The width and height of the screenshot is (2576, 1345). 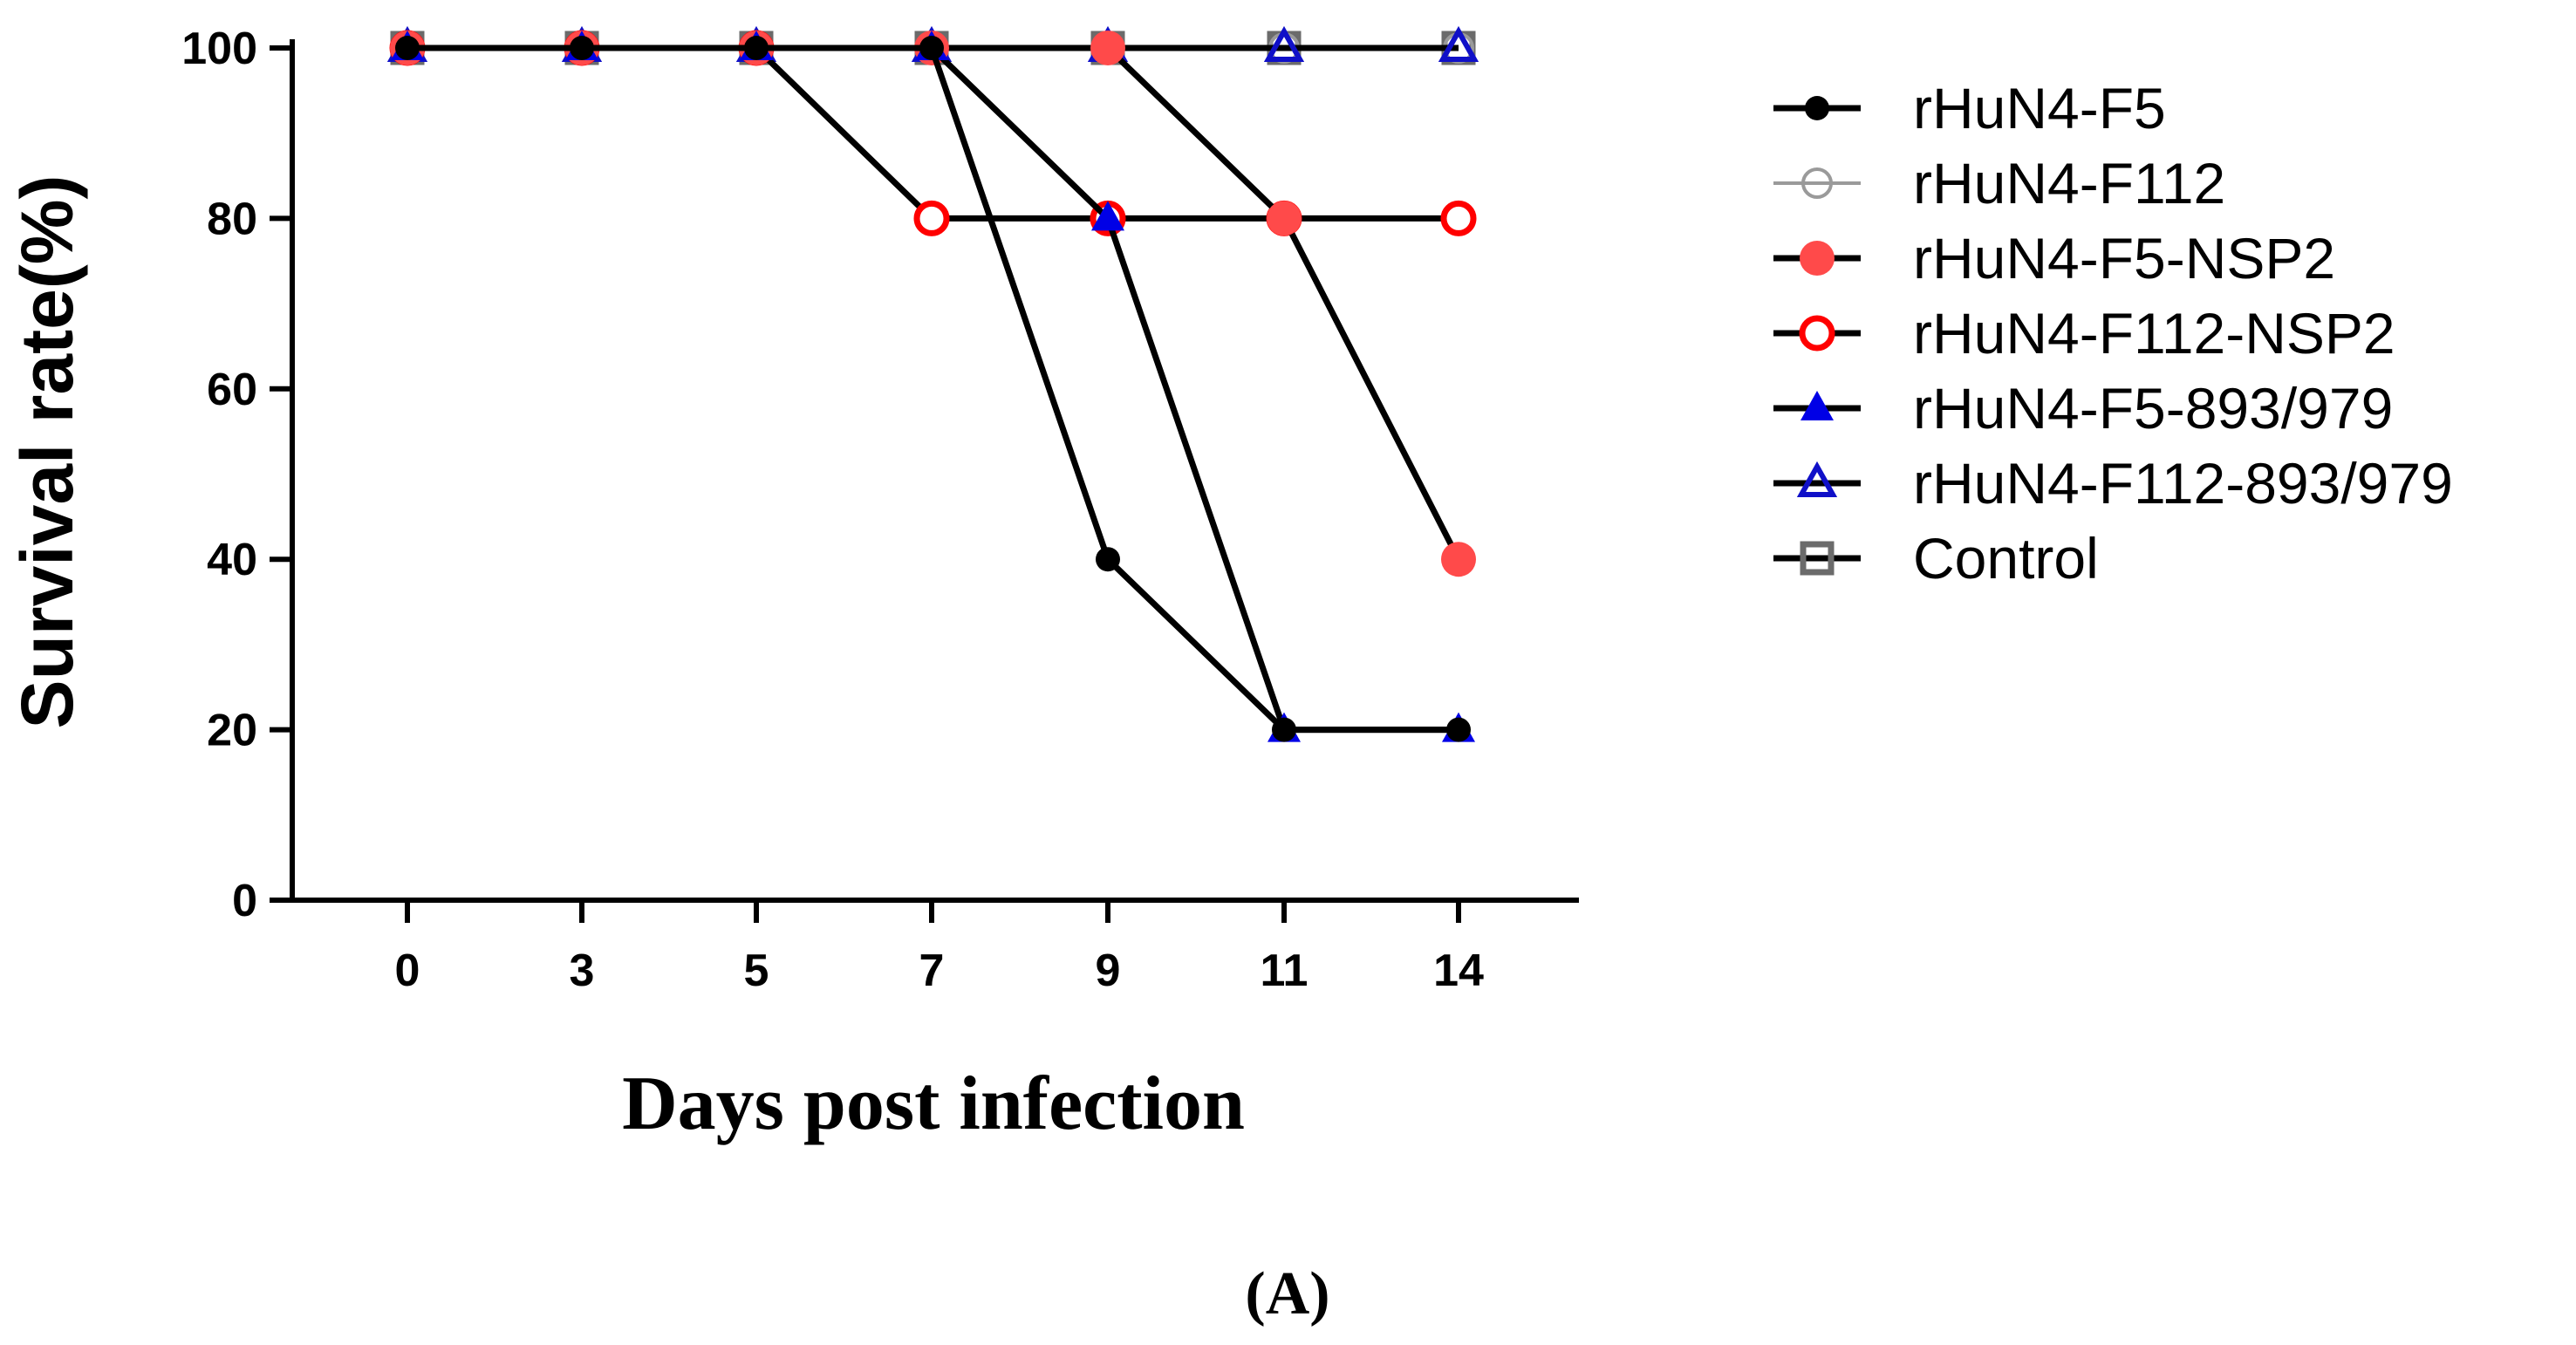 I want to click on x-tick-label: 14, so click(x=1458, y=971).